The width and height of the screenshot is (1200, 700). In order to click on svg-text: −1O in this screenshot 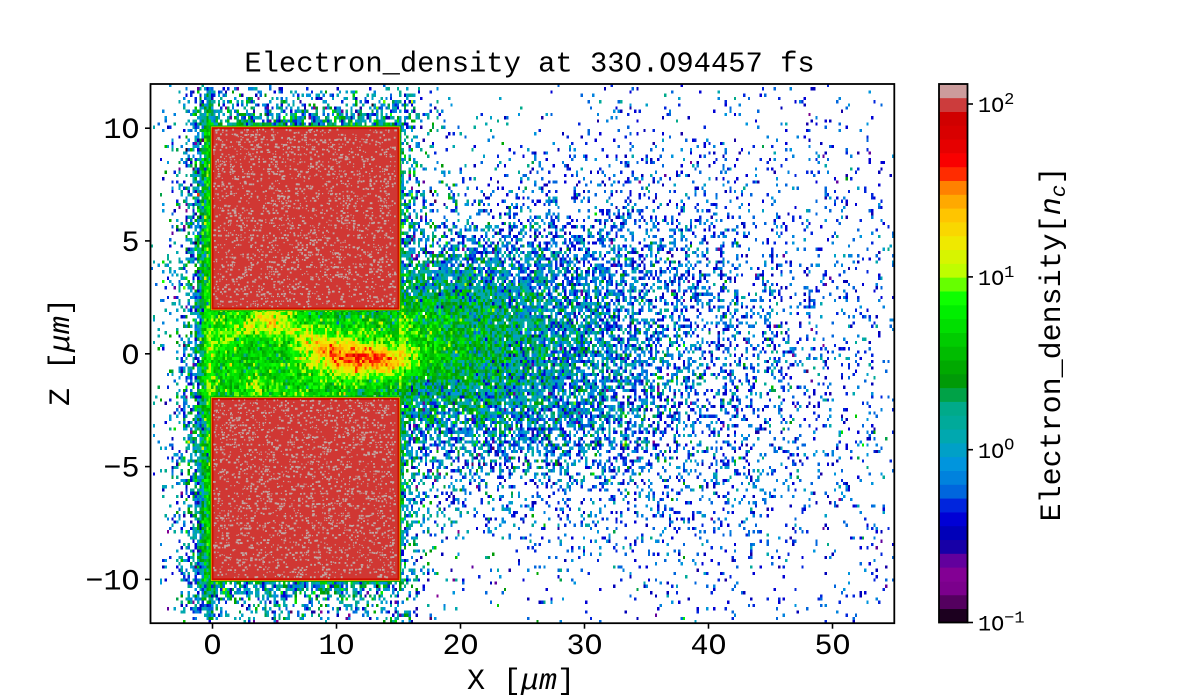, I will do `click(112, 582)`.